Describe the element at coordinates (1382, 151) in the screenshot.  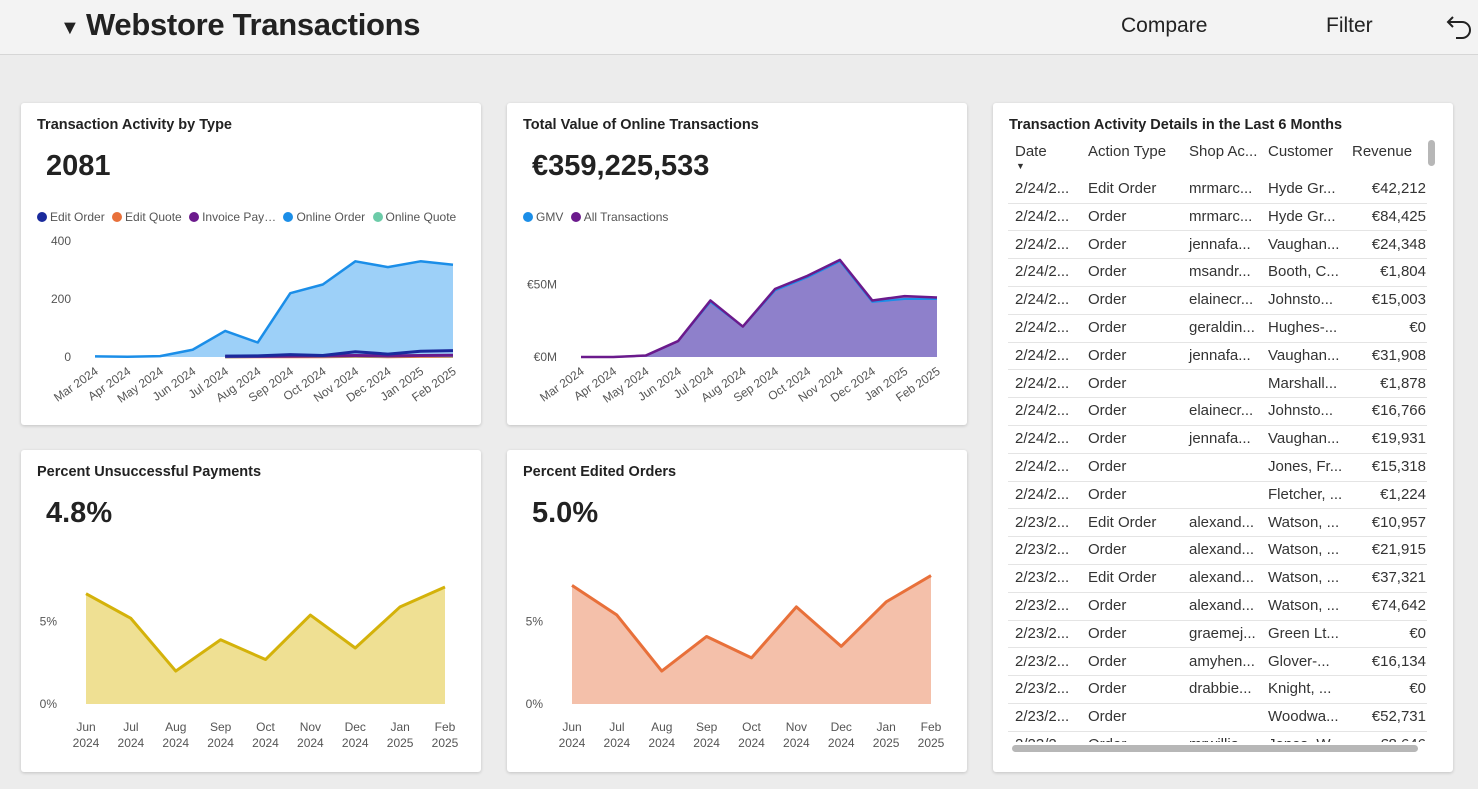
I see `column-header-revenue: Revenue` at that location.